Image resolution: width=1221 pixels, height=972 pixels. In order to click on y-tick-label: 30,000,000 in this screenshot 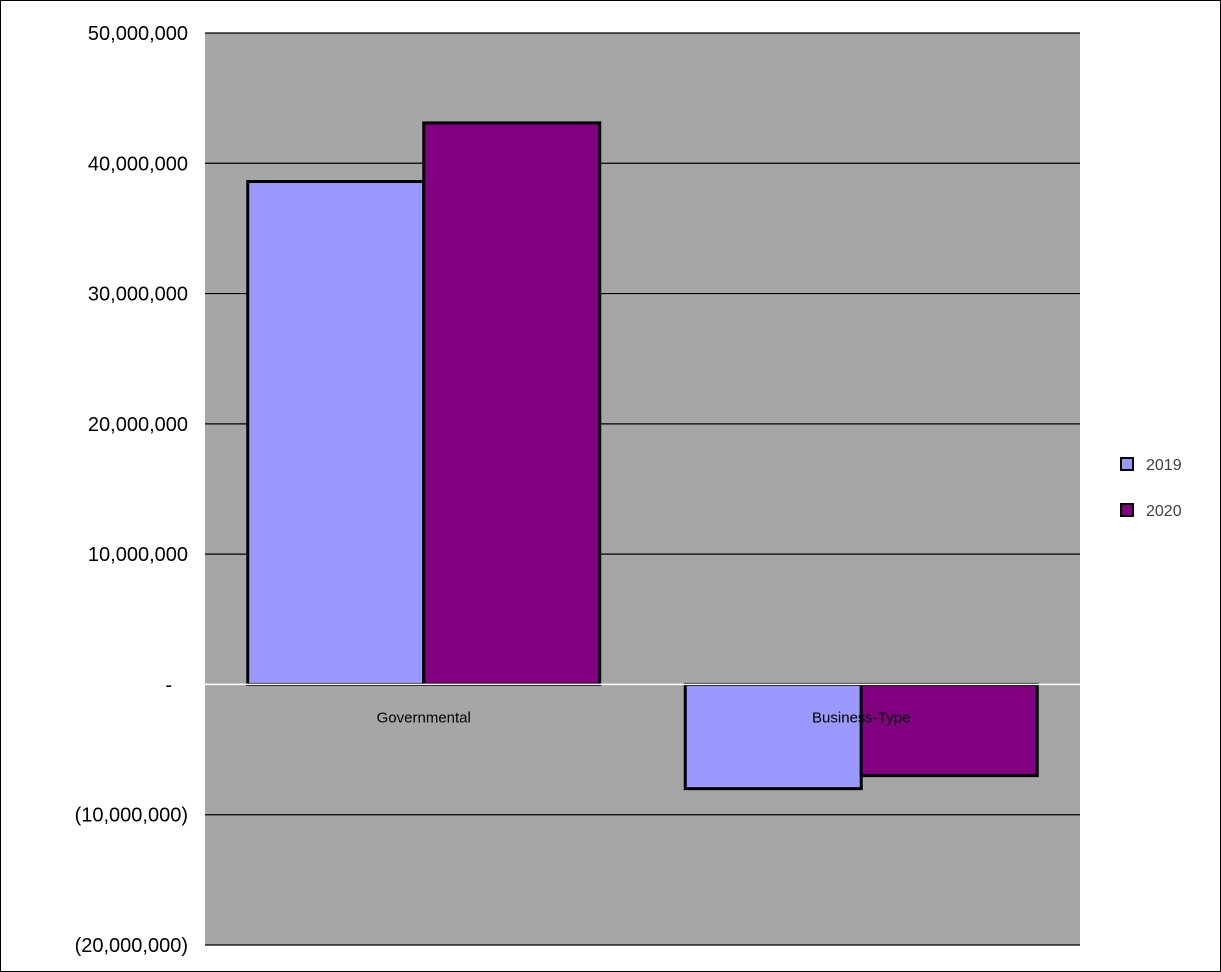, I will do `click(138, 295)`.